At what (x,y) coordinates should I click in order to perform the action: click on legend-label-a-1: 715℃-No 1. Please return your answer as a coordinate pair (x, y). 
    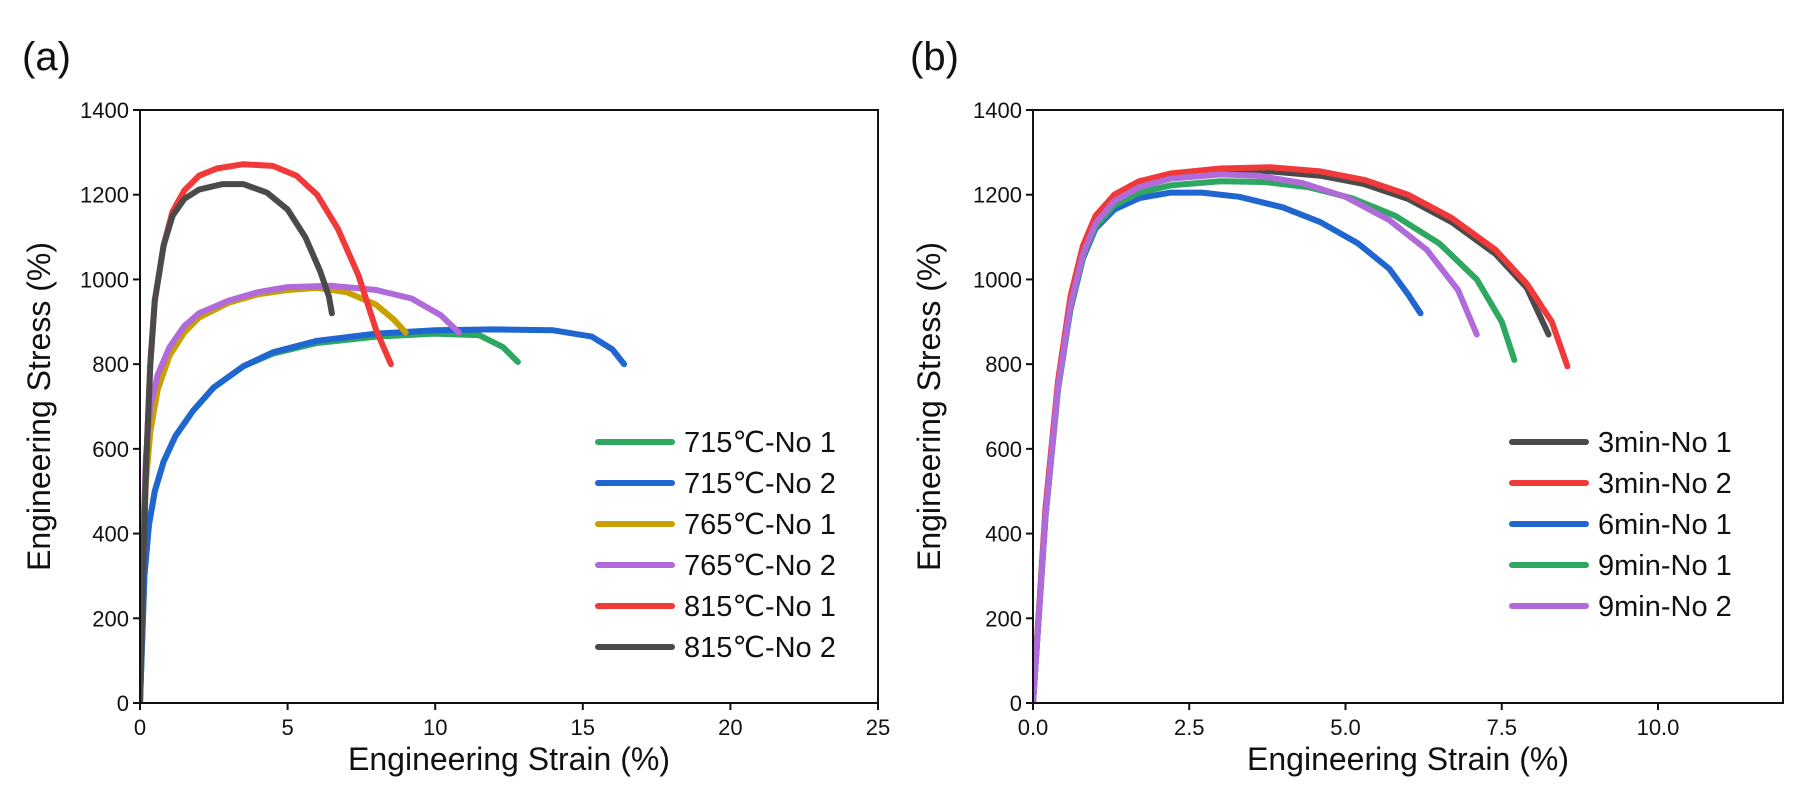
    Looking at the image, I should click on (760, 443).